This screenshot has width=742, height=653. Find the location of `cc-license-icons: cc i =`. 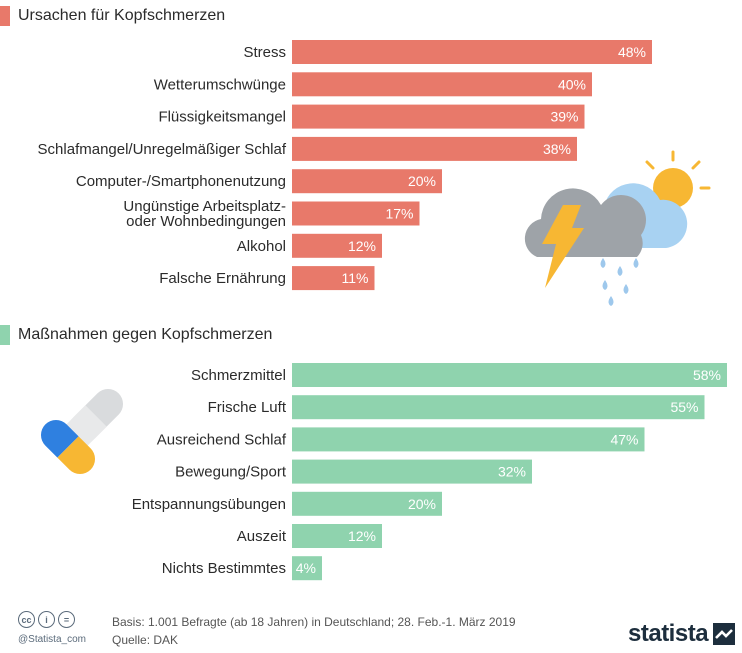

cc-license-icons: cc i = is located at coordinates (46, 619).